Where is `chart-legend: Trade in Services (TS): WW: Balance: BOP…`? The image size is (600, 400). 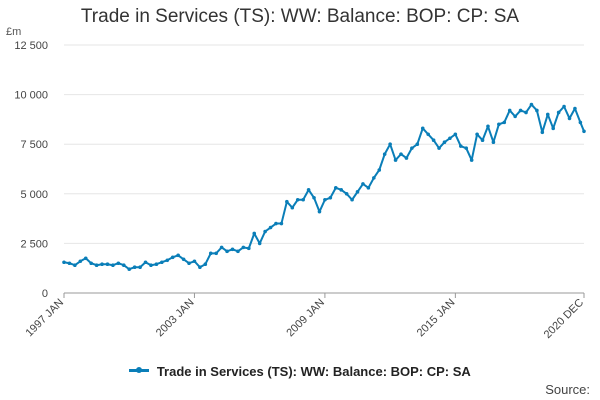 chart-legend: Trade in Services (TS): WW: Balance: BOP… is located at coordinates (300, 371).